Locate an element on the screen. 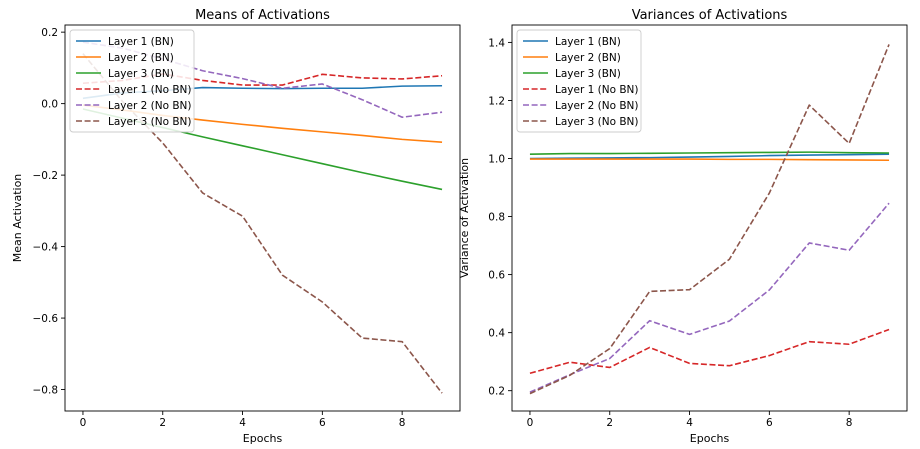  chart-title: Variances of Activations is located at coordinates (710, 15).